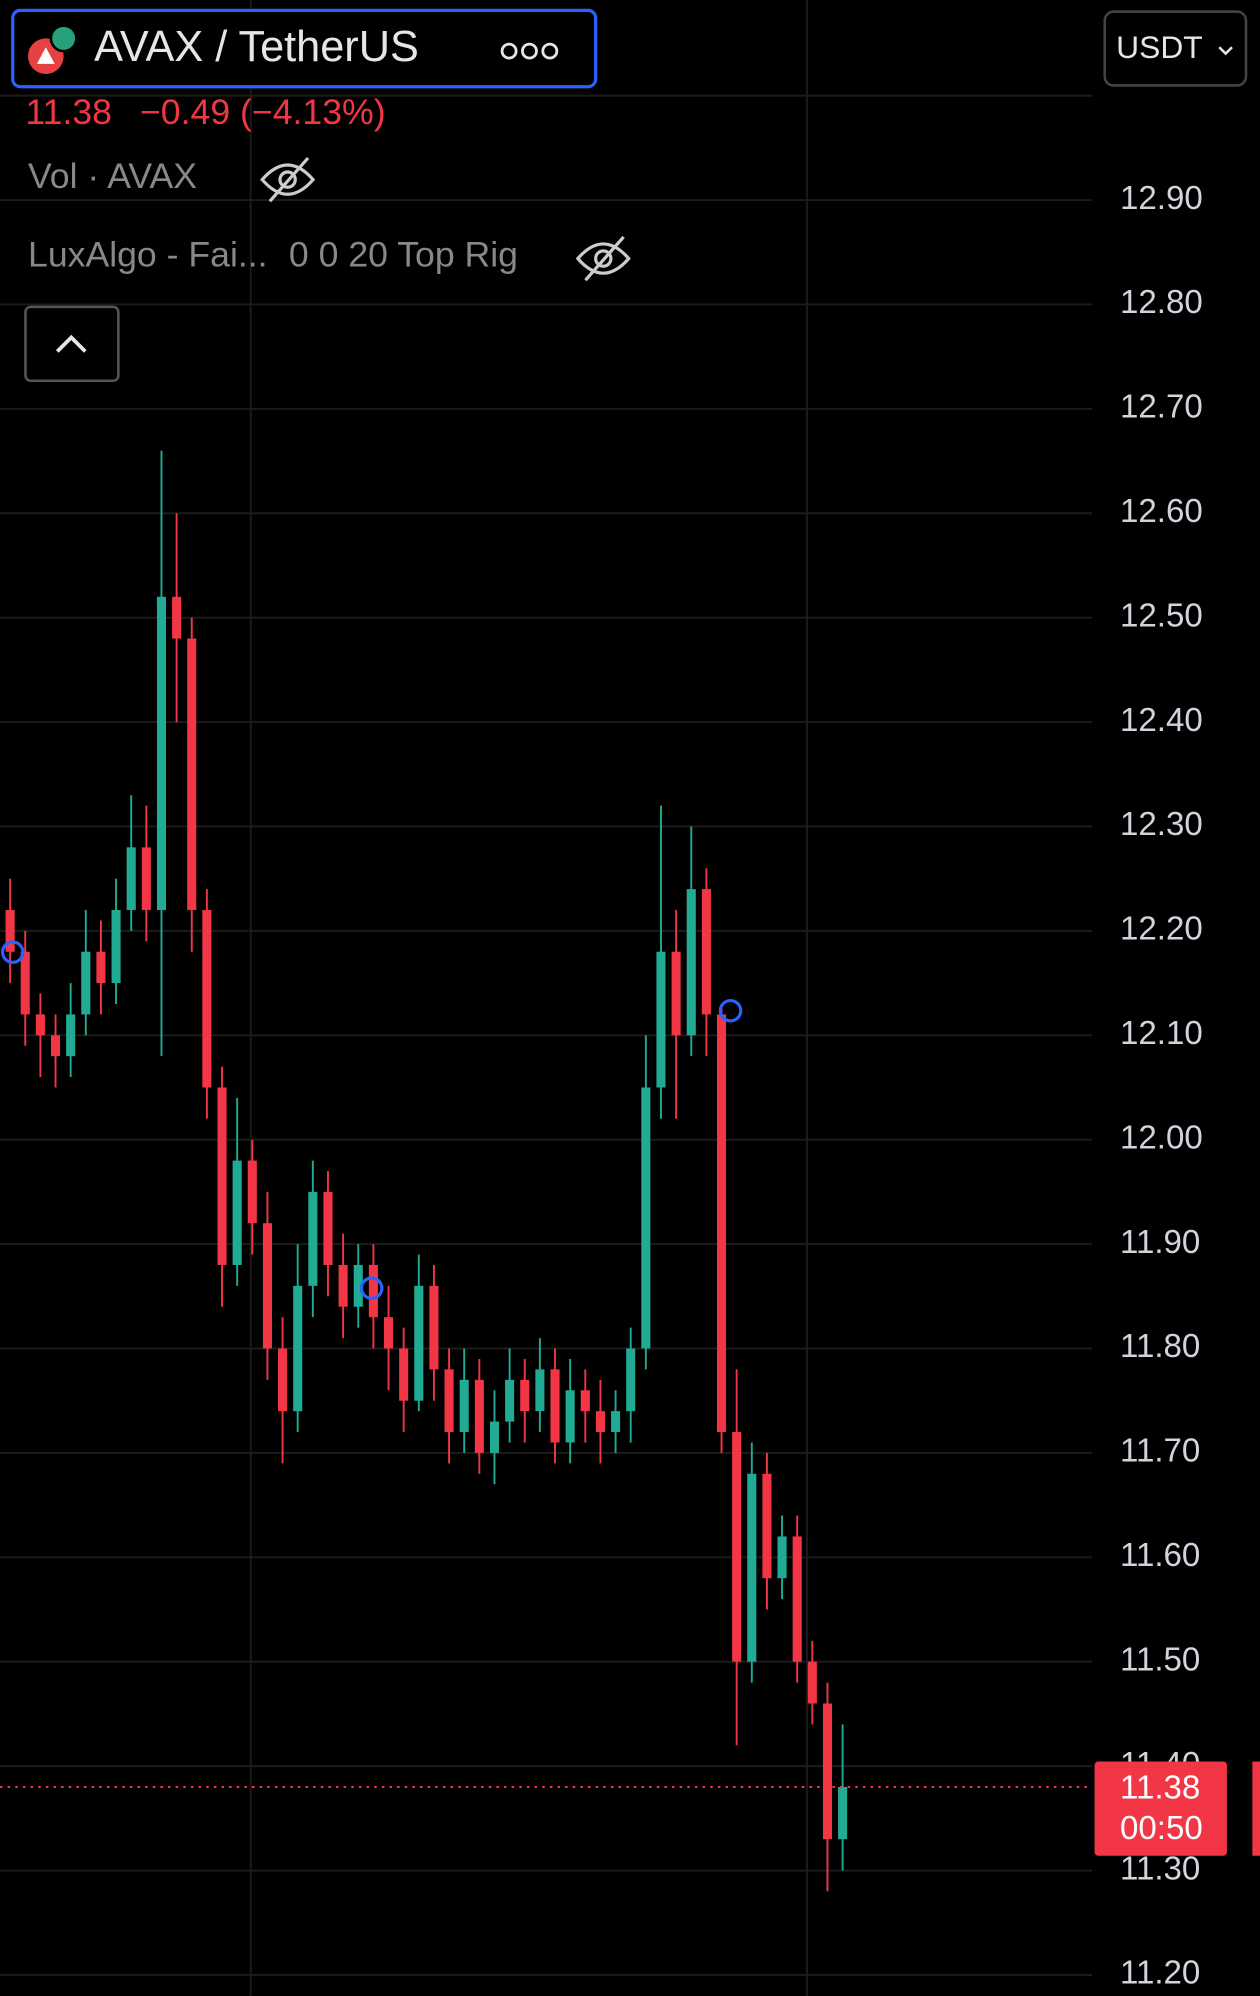 The image size is (1260, 1996). Describe the element at coordinates (1160, 1868) in the screenshot. I see `y-tick-label: 11.30` at that location.